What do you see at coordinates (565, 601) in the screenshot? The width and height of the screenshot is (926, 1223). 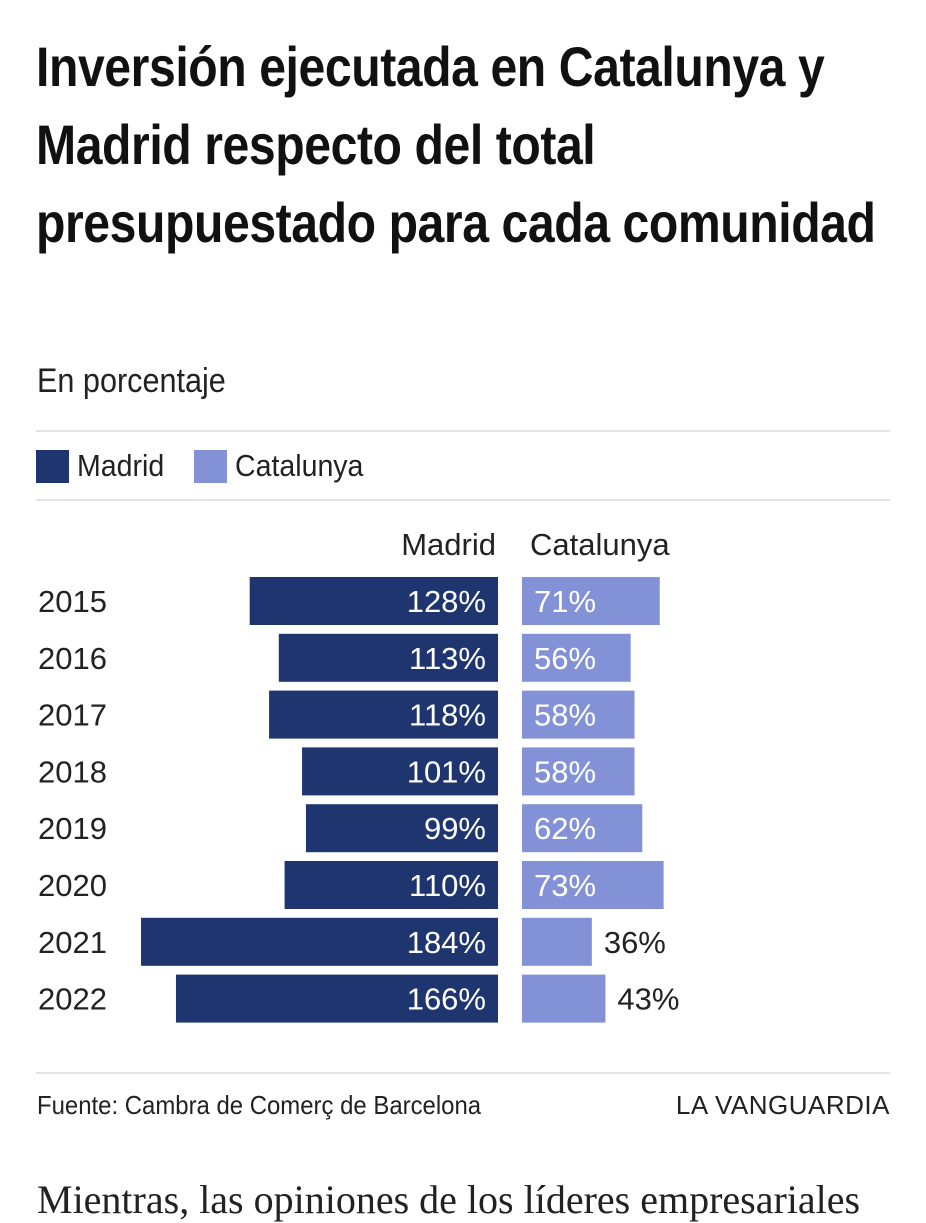 I see `value-label-catalunya-2015: 71%` at bounding box center [565, 601].